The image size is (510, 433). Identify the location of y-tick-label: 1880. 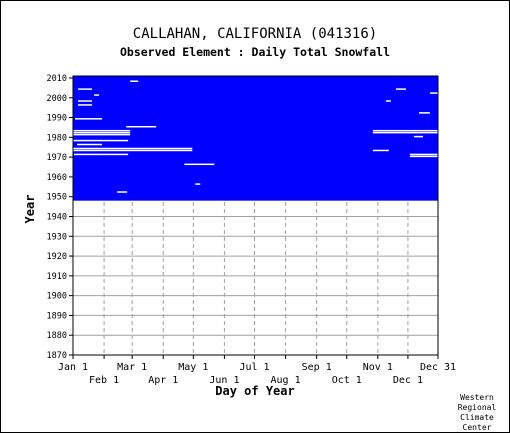
(57, 336).